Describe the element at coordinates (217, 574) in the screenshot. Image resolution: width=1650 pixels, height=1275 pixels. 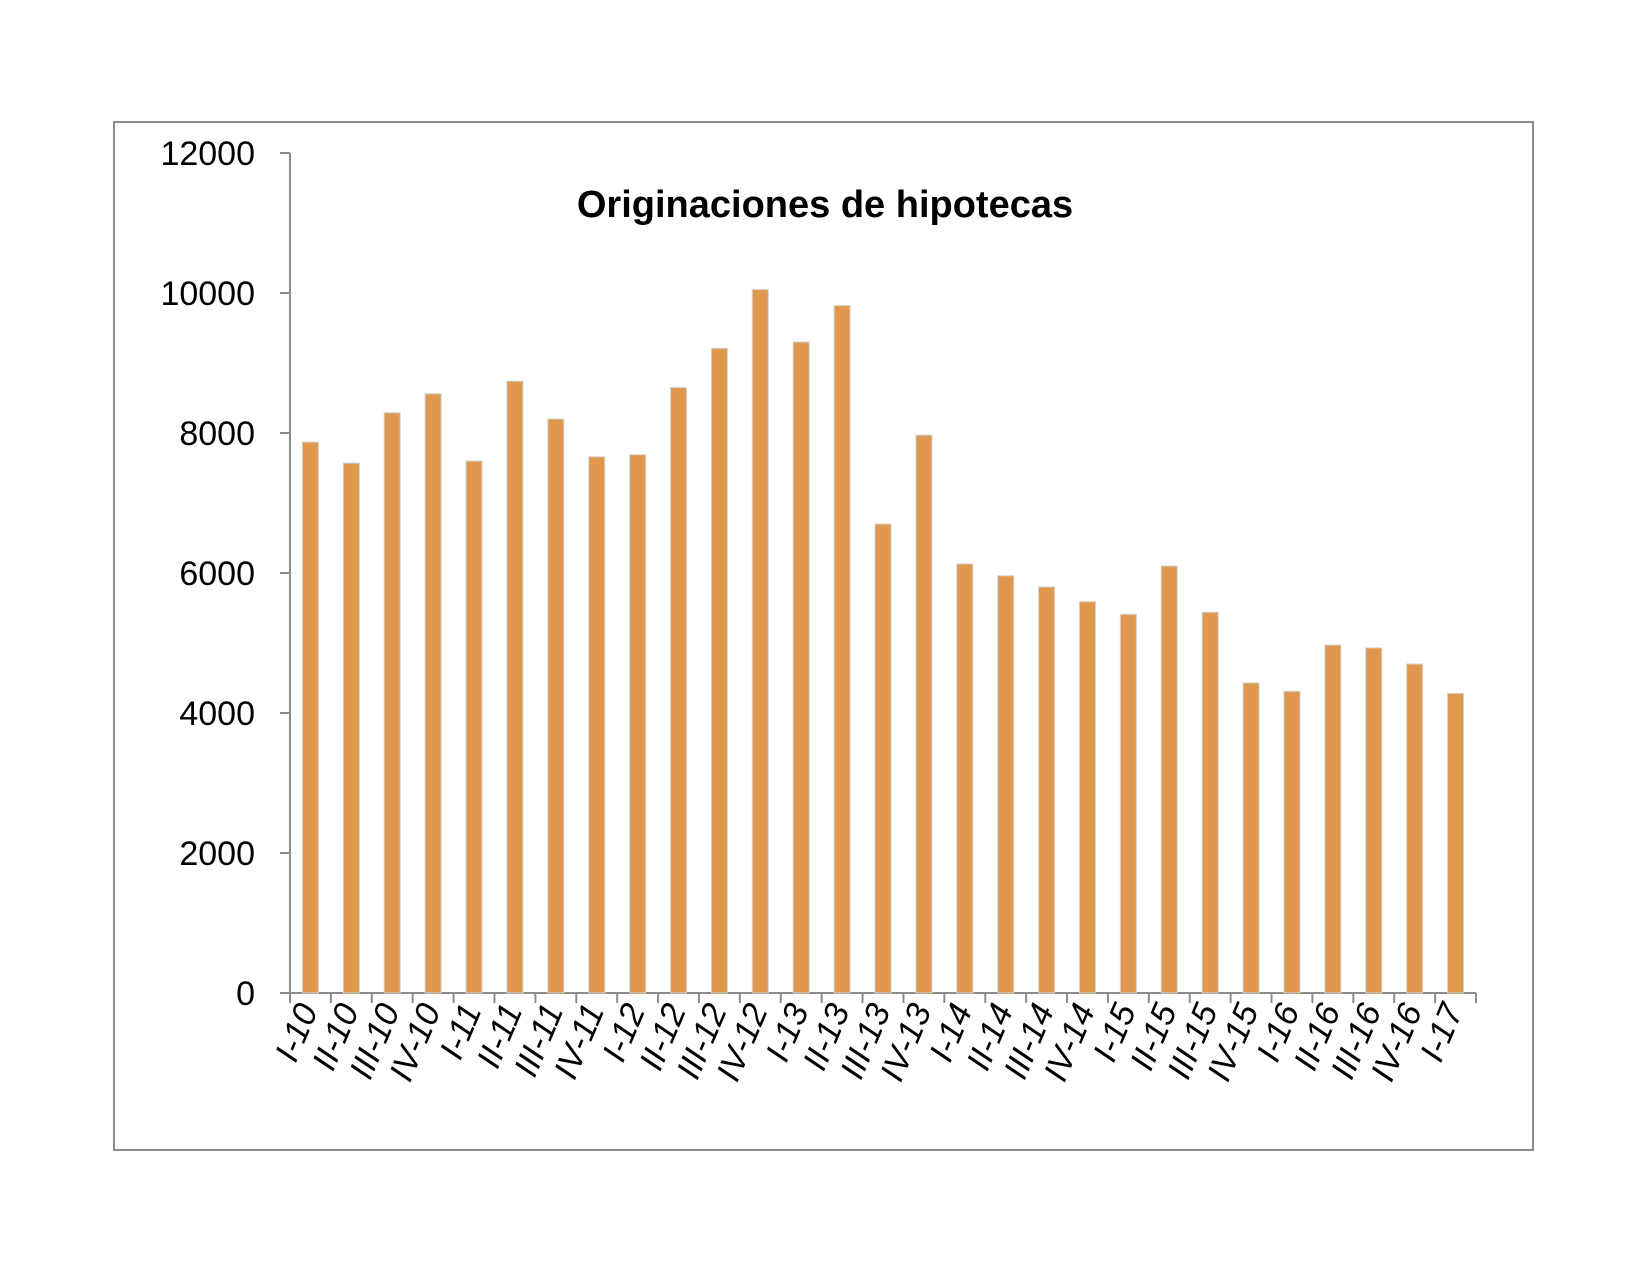
I see `y-tick-label: 6000` at that location.